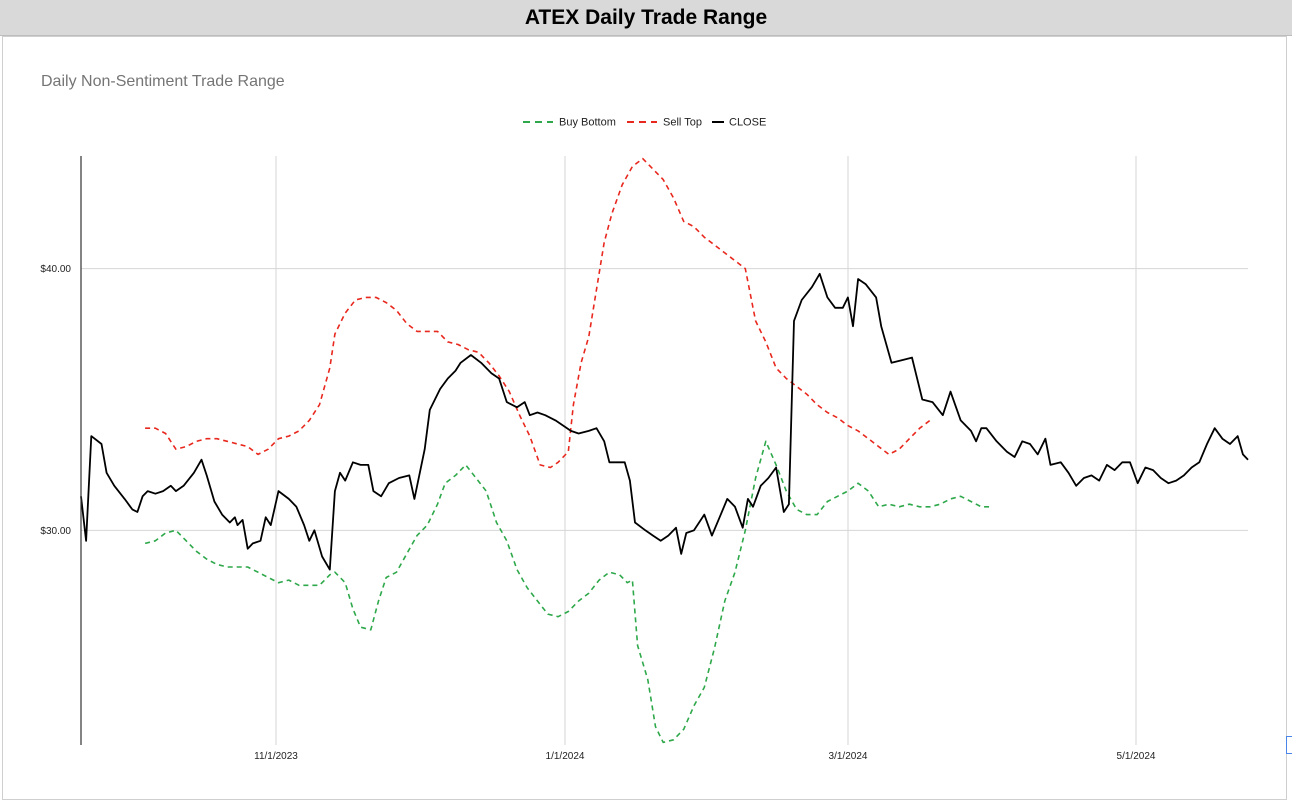  I want to click on chart-title: Daily Non-Sentiment Trade Range, so click(163, 81).